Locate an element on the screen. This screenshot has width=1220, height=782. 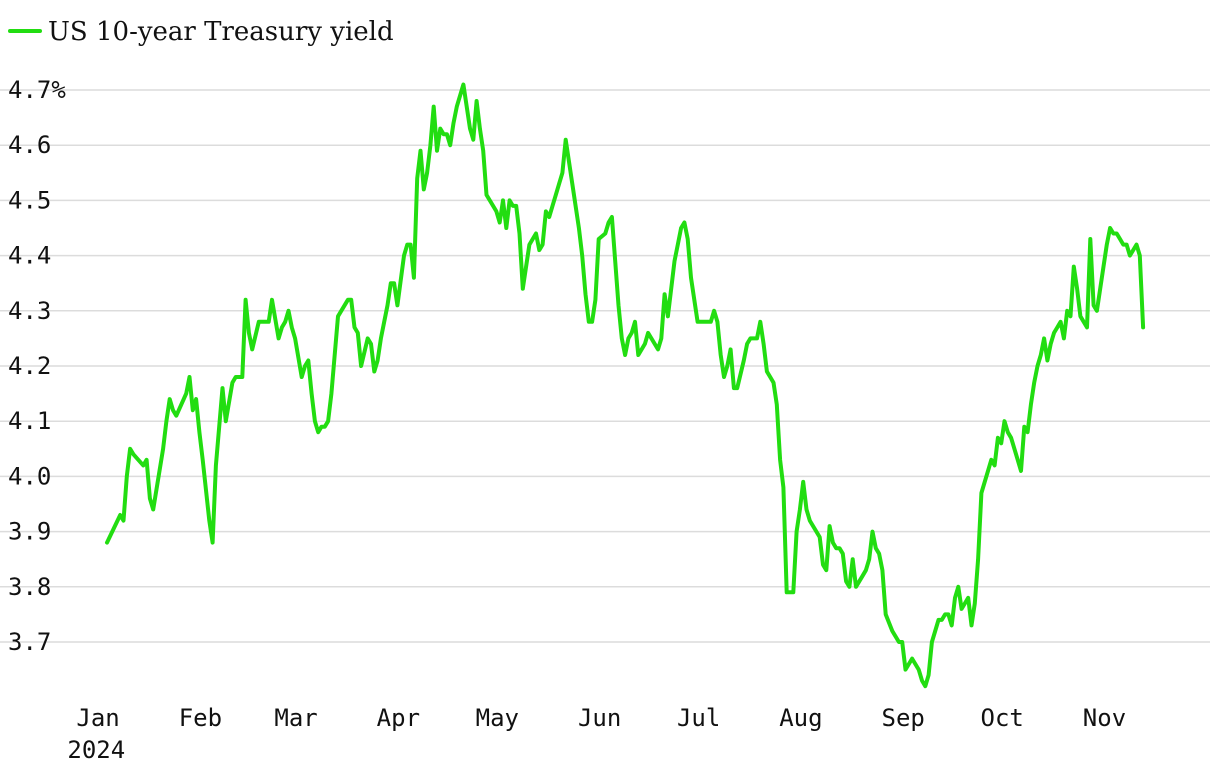
x-tick-label: Jul is located at coordinates (698, 718).